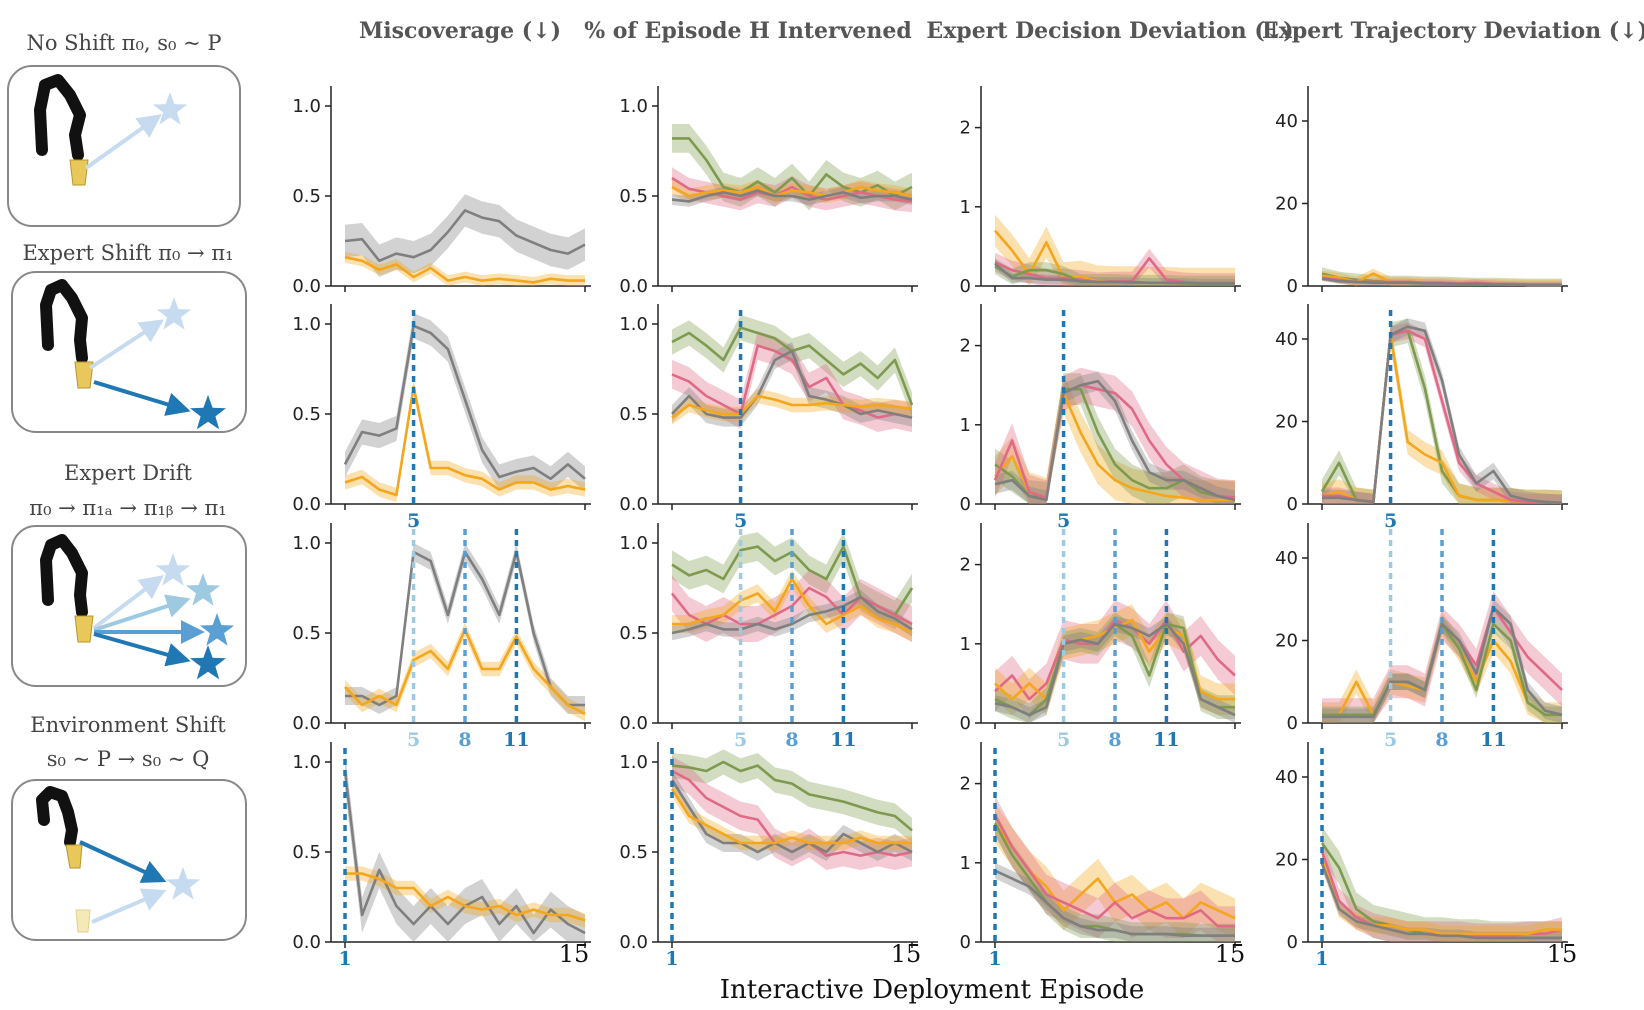  I want to click on x-axis-title: Interactive Deployment Episode, so click(932, 990).